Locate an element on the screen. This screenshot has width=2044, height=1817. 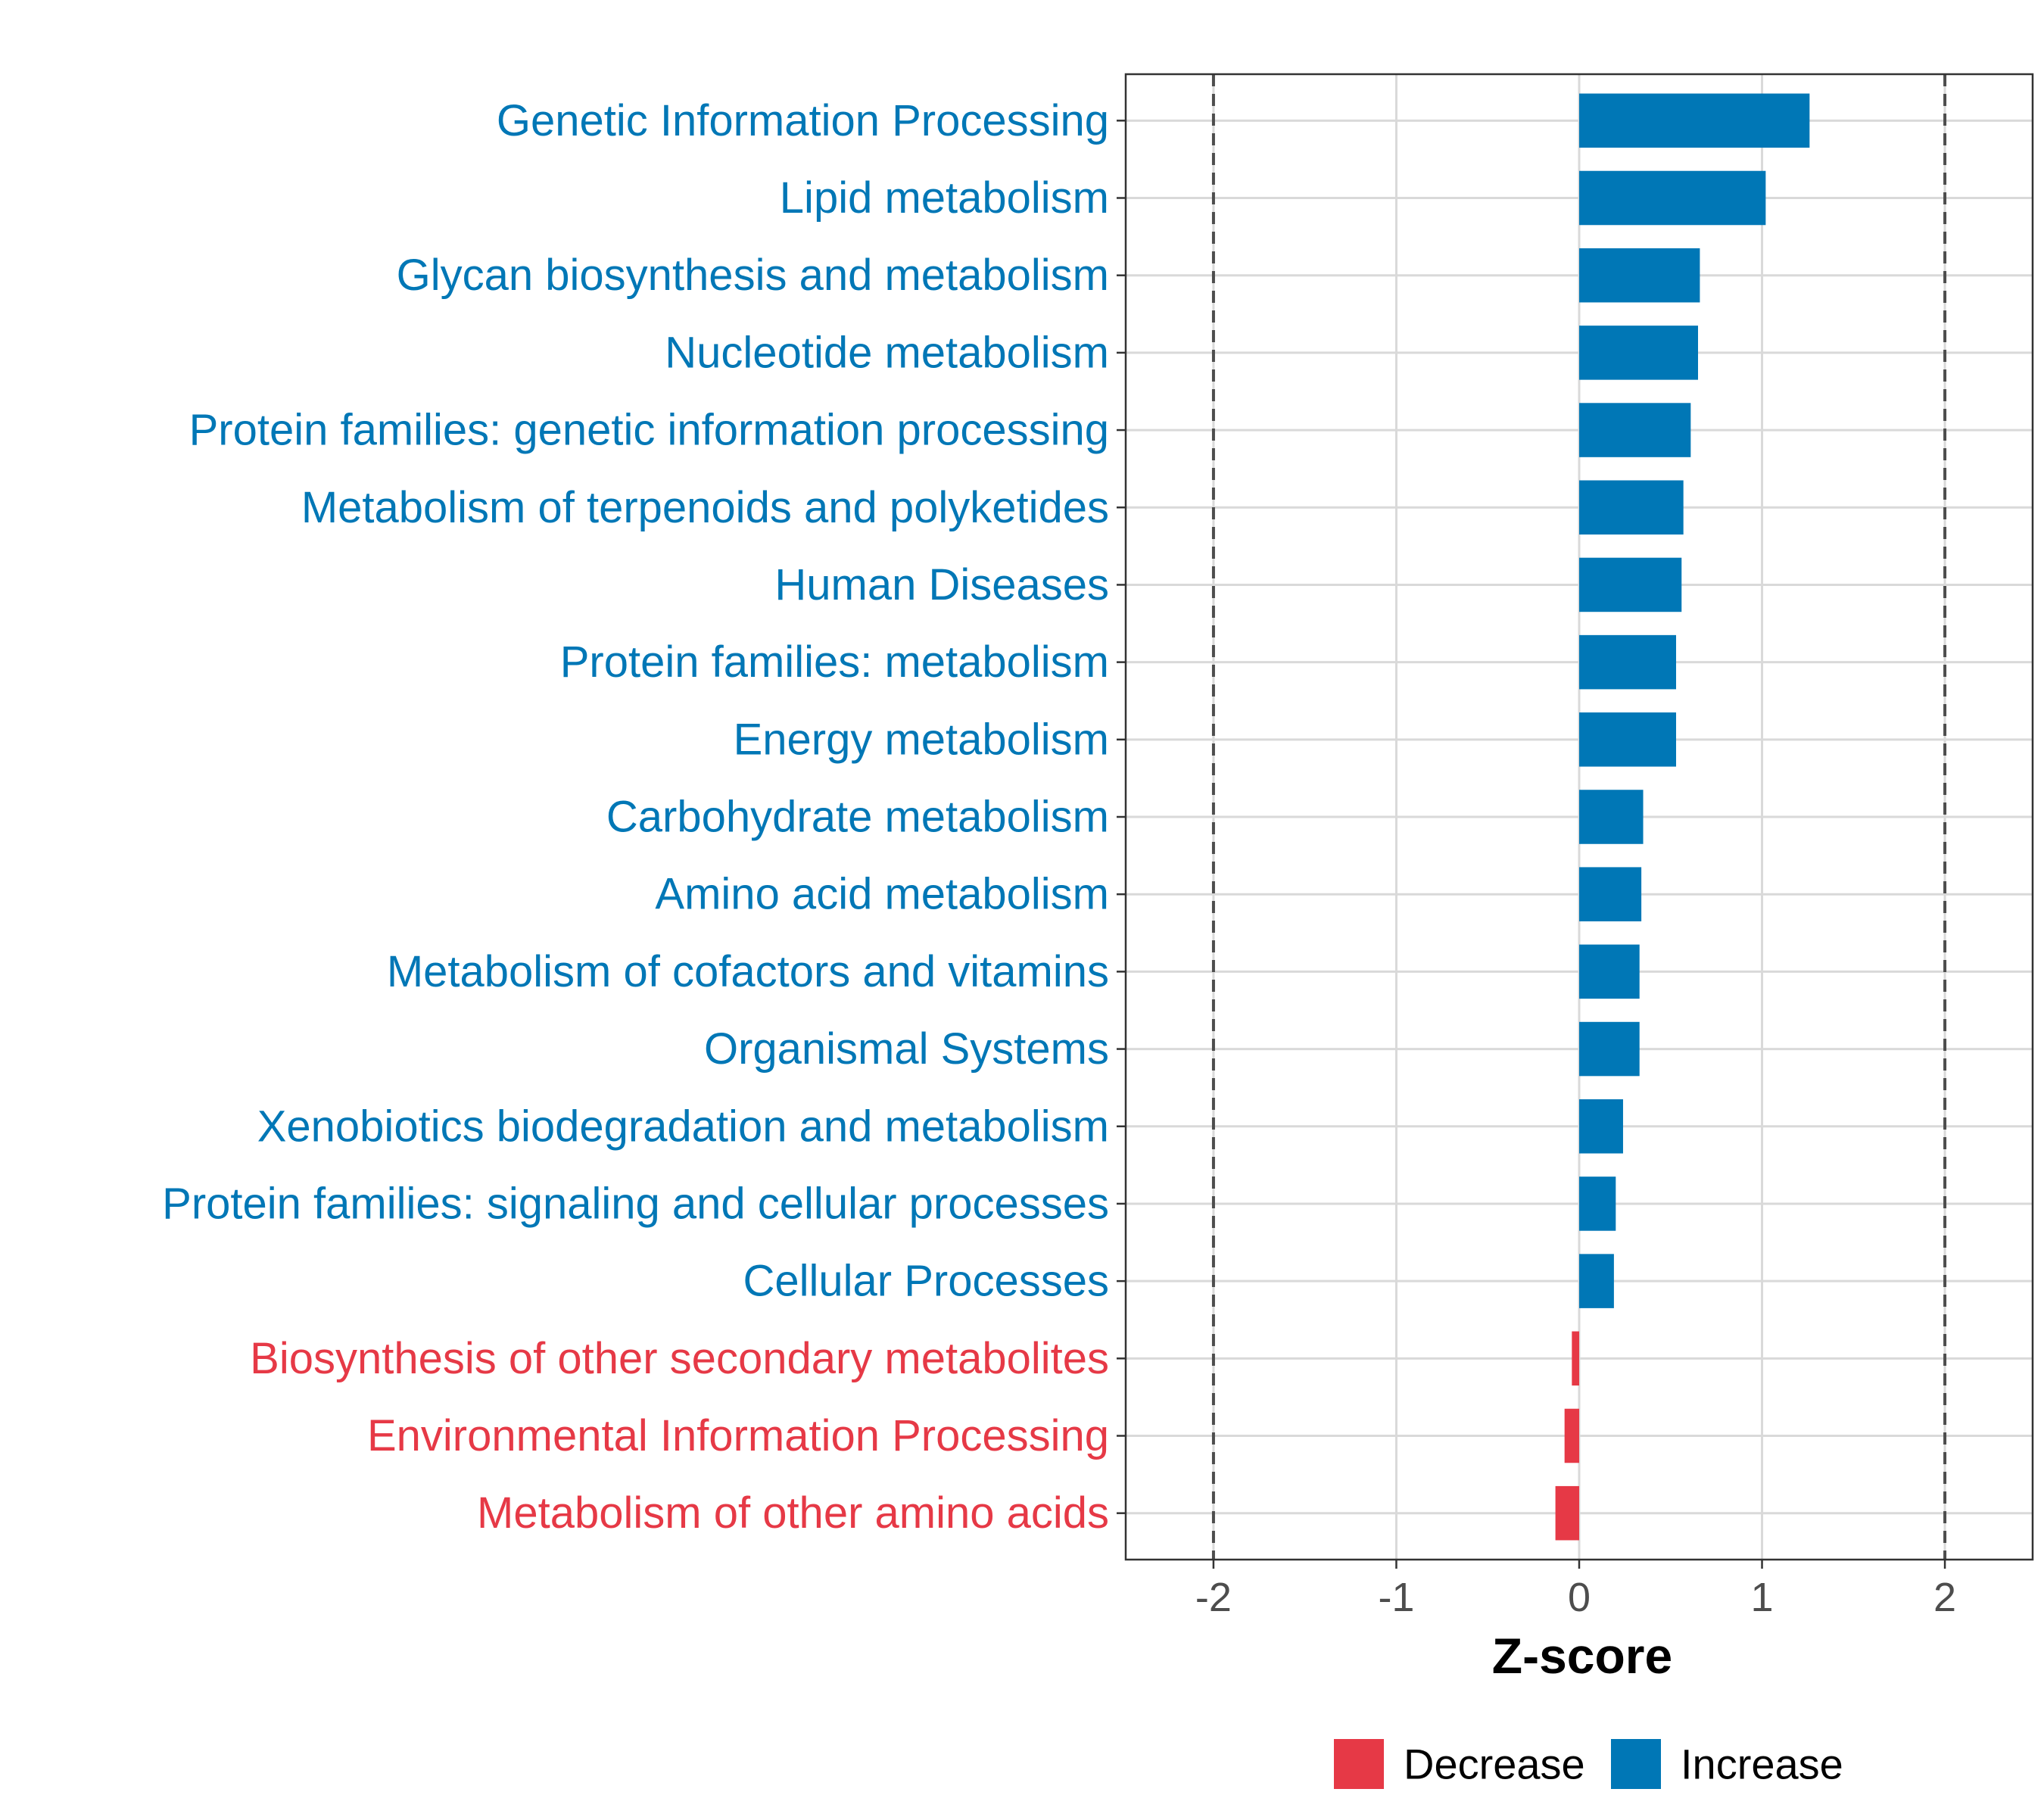
category-label: Amino acid metabolism is located at coordinates (882, 894).